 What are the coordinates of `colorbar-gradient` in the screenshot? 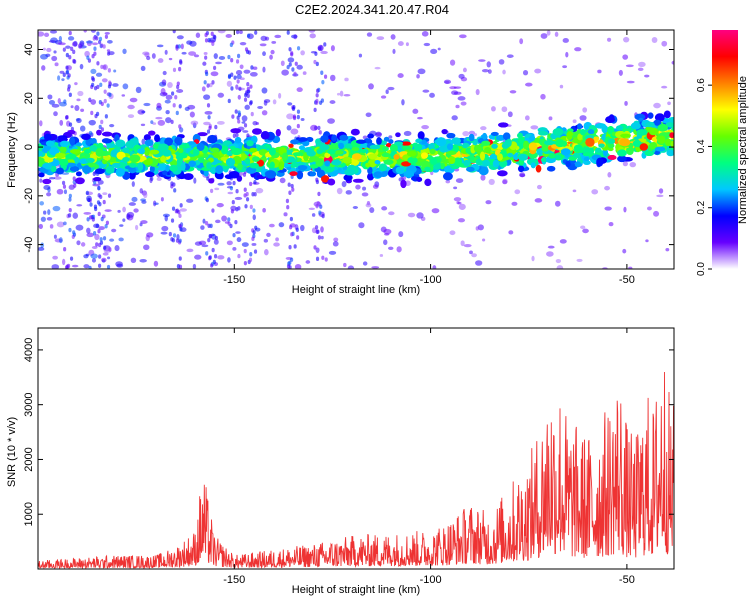 It's located at (725, 149).